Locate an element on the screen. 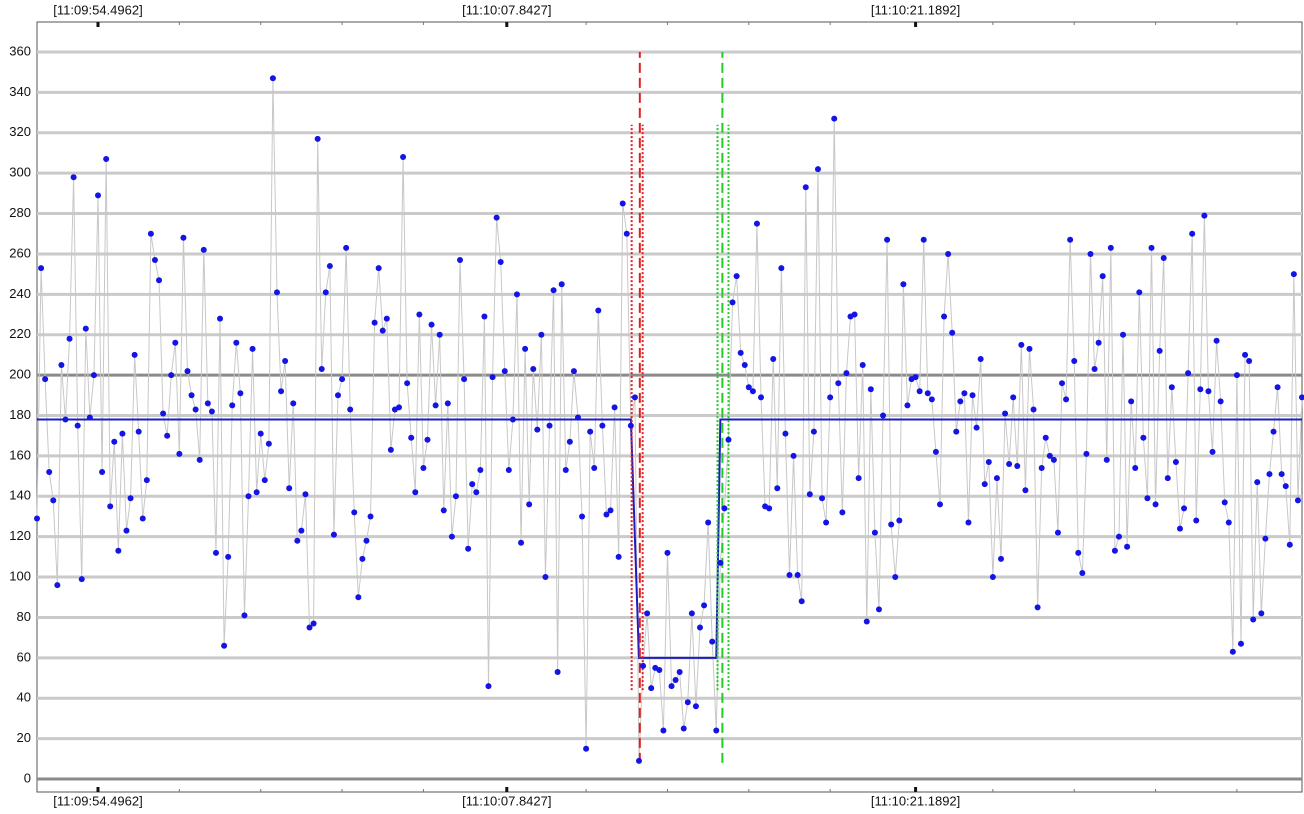 The image size is (1304, 814). y-tick-label: 140 is located at coordinates (20, 495).